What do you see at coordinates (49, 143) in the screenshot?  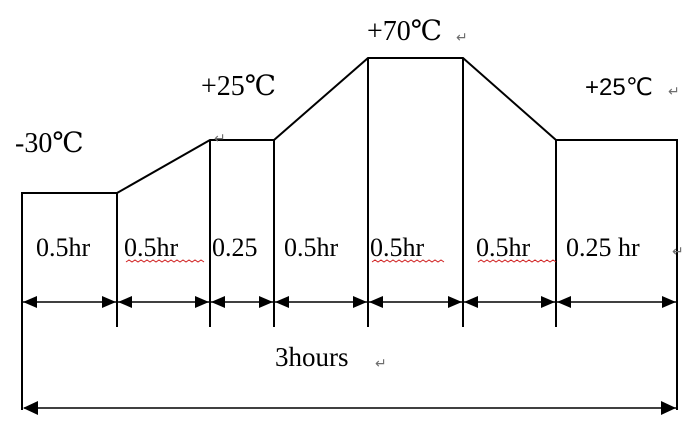 I see `temp-label-start: -30℃` at bounding box center [49, 143].